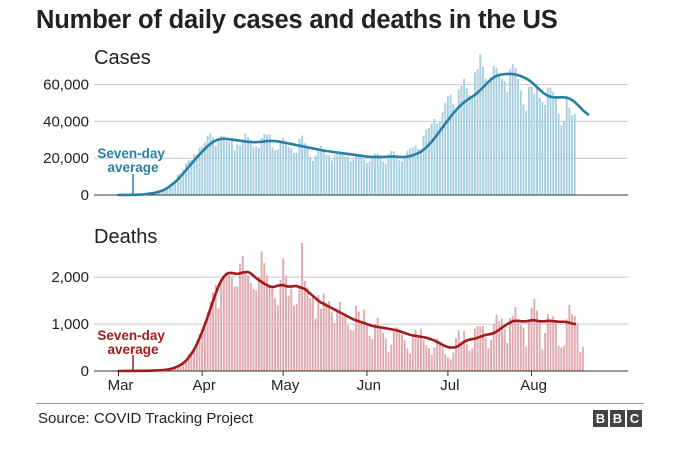  What do you see at coordinates (327, 382) in the screenshot?
I see `x-axis: Mar Apr May Jun Jul Aug` at bounding box center [327, 382].